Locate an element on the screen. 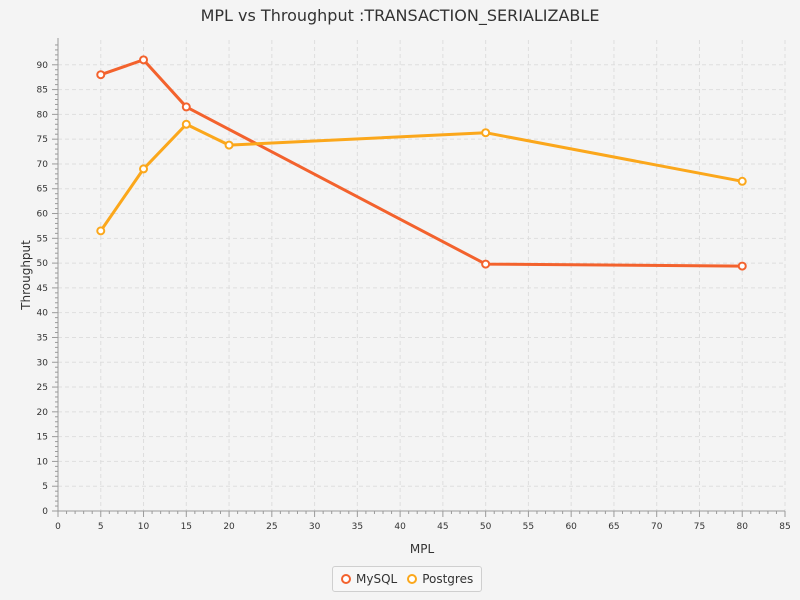 The width and height of the screenshot is (800, 600). x-tick-label: 0 is located at coordinates (58, 527).